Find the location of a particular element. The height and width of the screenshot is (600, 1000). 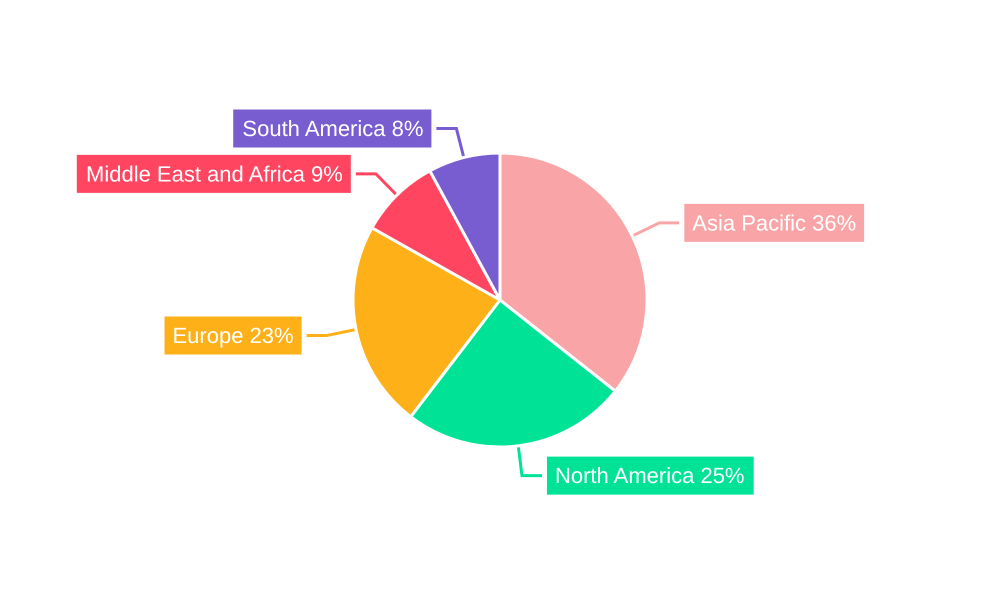

slice-label: Europe 23% is located at coordinates (233, 335).